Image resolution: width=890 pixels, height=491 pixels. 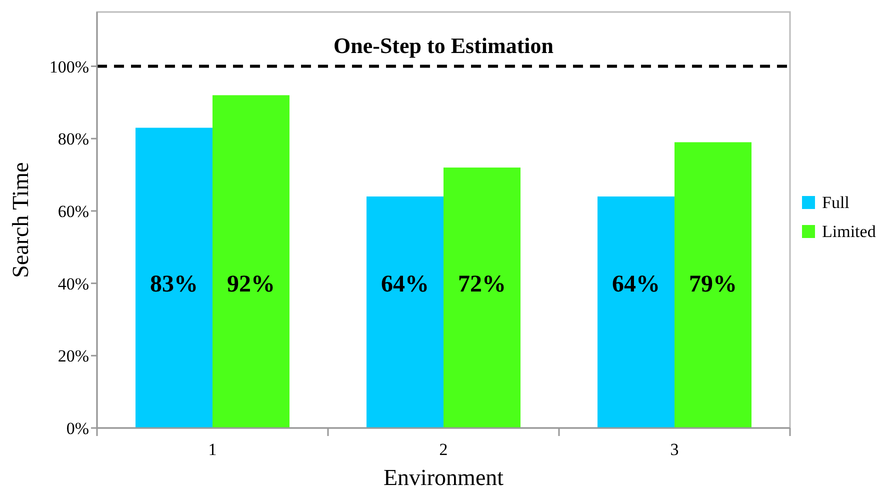 What do you see at coordinates (20, 220) in the screenshot?
I see `y-axis-title: Search Time` at bounding box center [20, 220].